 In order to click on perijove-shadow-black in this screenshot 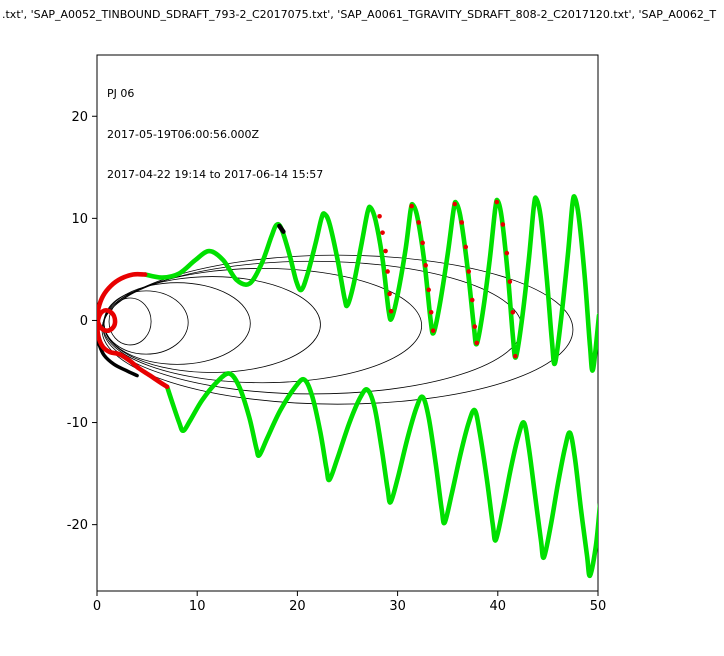, I will do `click(118, 359)`.